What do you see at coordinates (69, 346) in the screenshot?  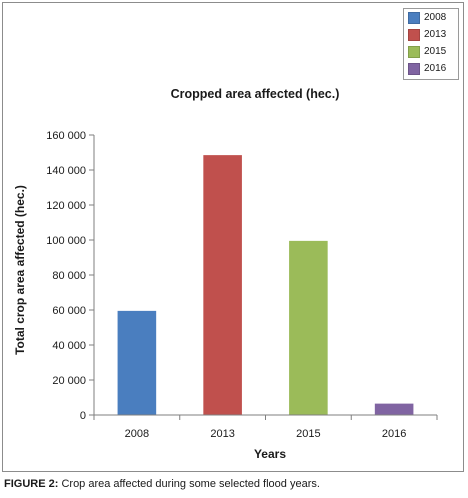 I see `y-tick-label: 40 000` at bounding box center [69, 346].